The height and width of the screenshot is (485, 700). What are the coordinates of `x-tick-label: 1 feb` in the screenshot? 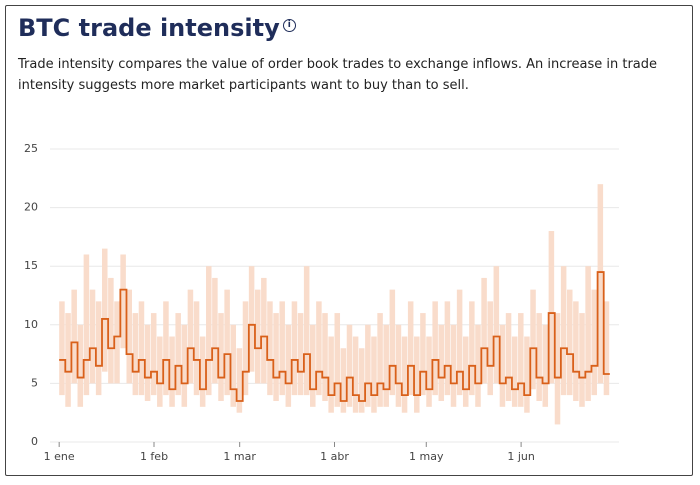 It's located at (154, 456).